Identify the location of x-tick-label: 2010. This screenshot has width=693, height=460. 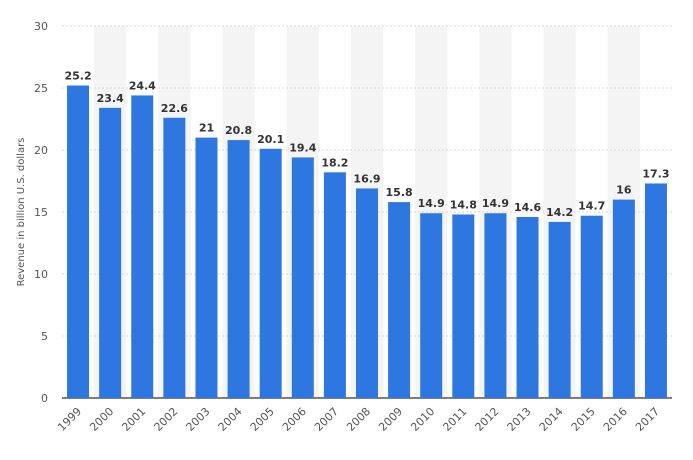
(422, 419).